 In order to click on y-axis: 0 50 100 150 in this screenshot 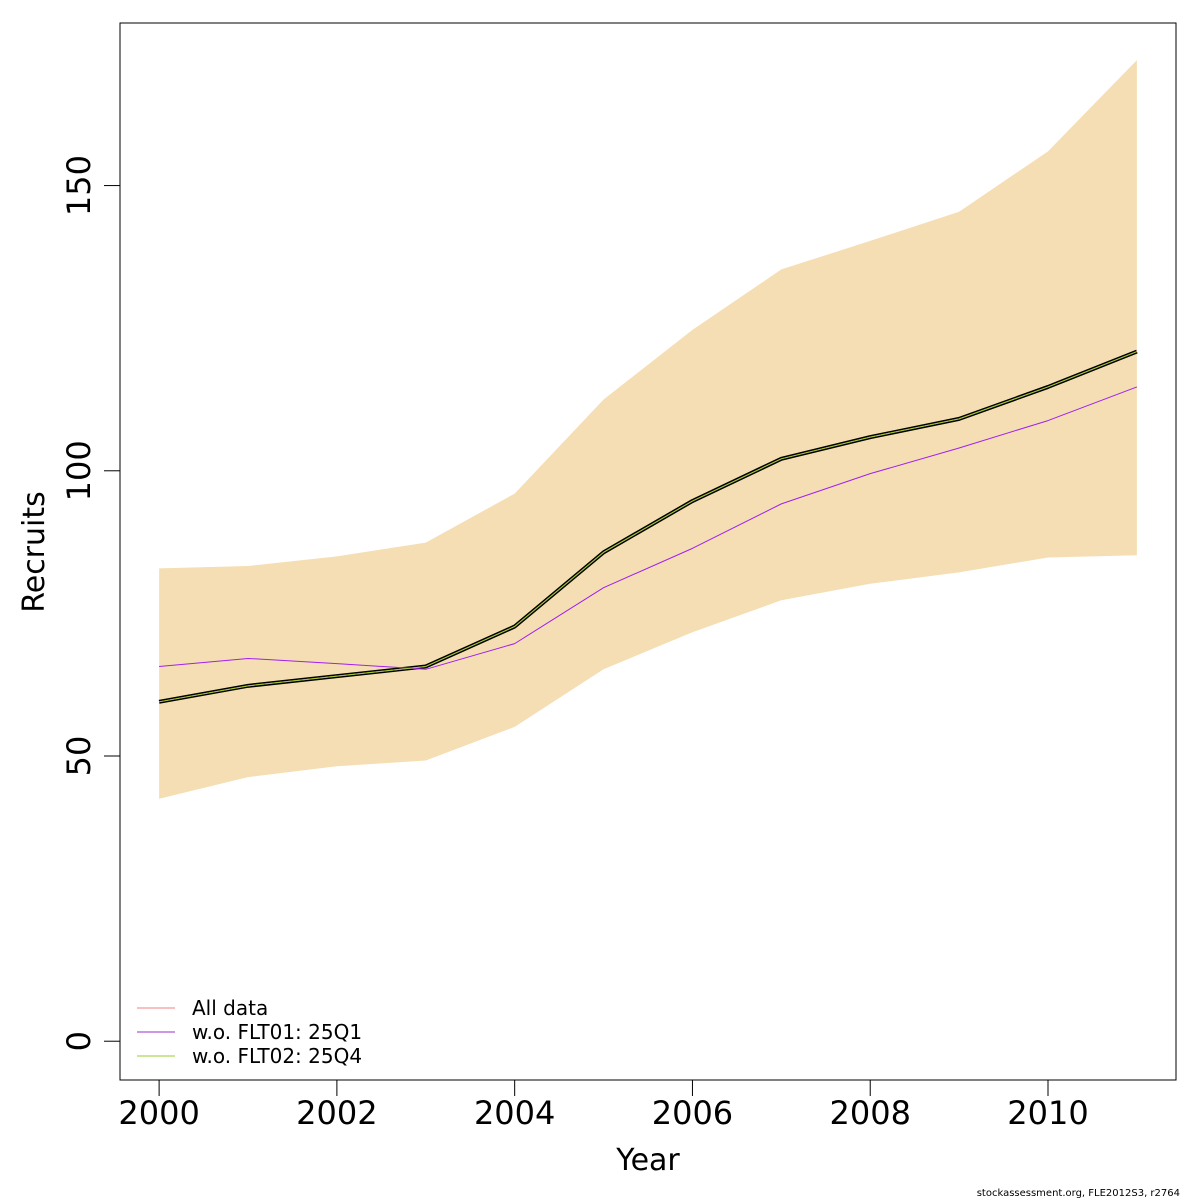, I will do `click(90, 603)`.